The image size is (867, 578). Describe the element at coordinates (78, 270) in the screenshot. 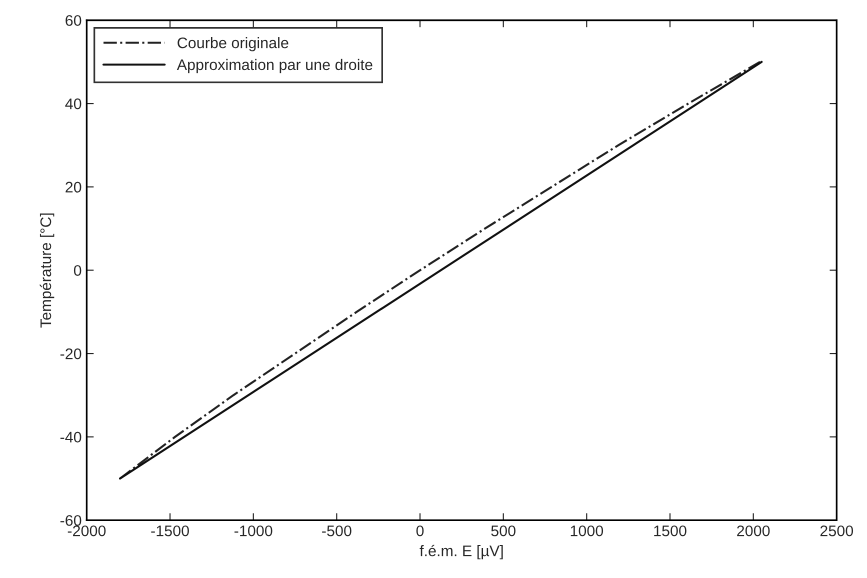

I see `y-tick-label: 0` at that location.